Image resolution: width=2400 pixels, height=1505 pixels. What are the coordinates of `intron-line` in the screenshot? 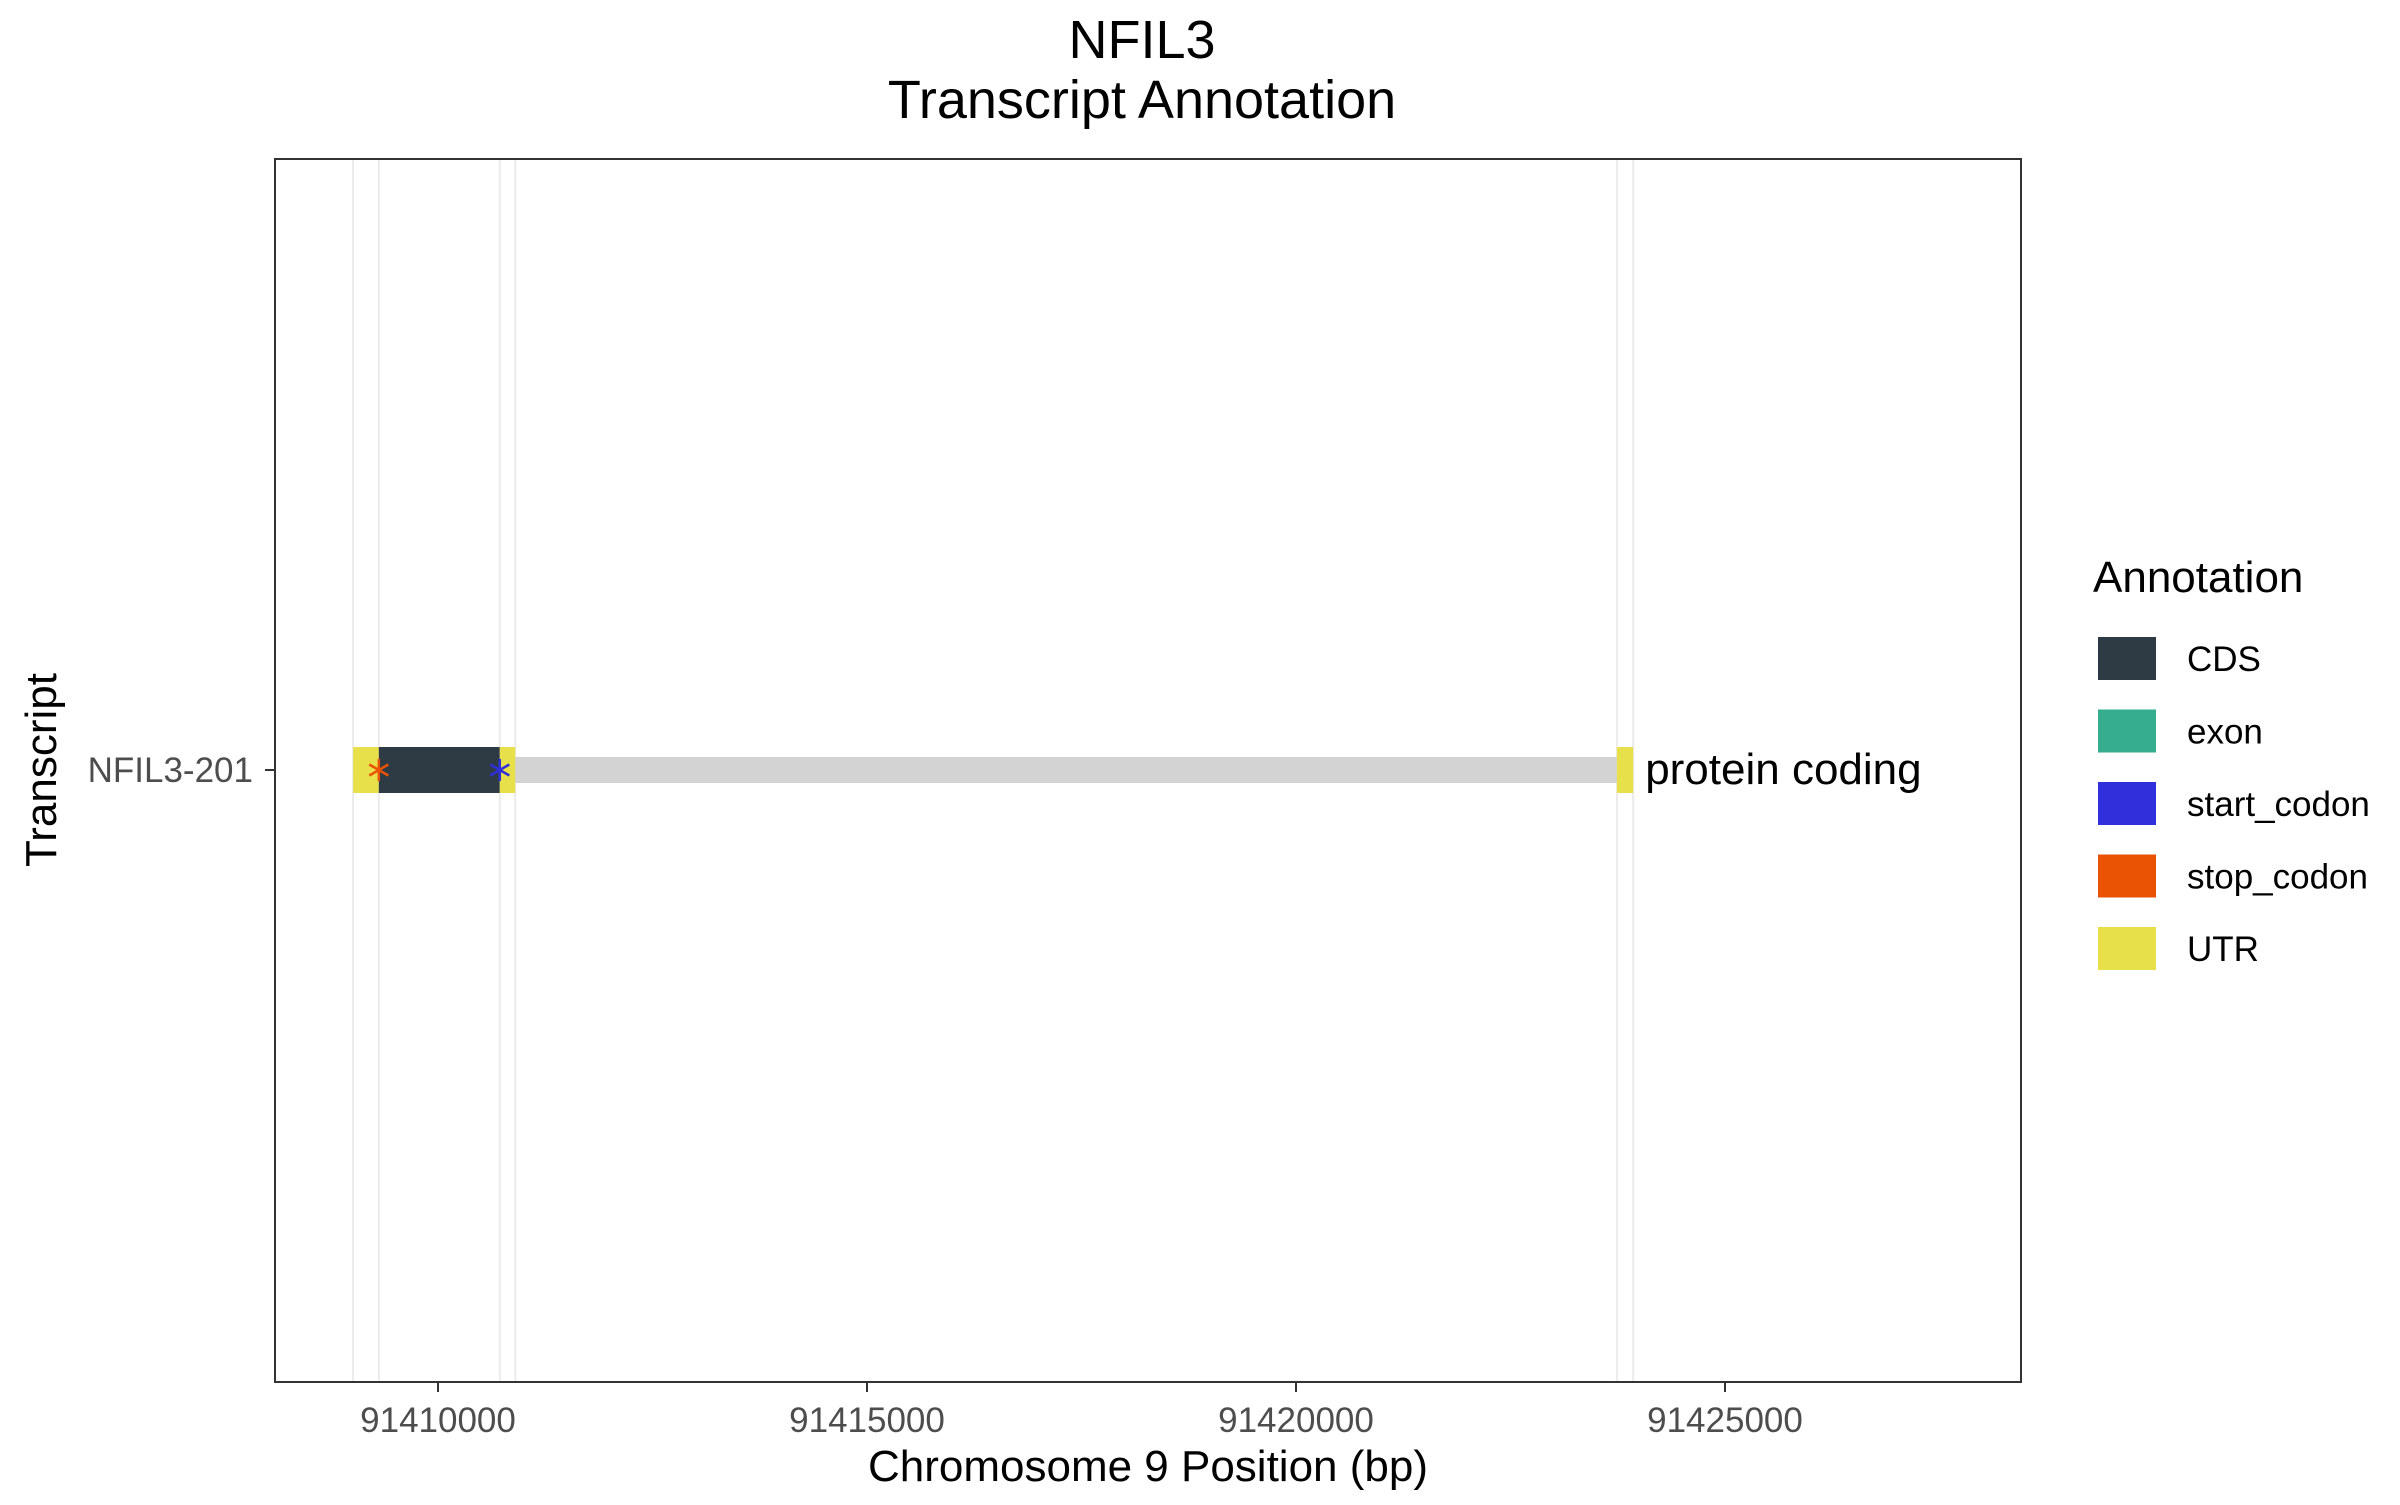 It's located at (993, 770).